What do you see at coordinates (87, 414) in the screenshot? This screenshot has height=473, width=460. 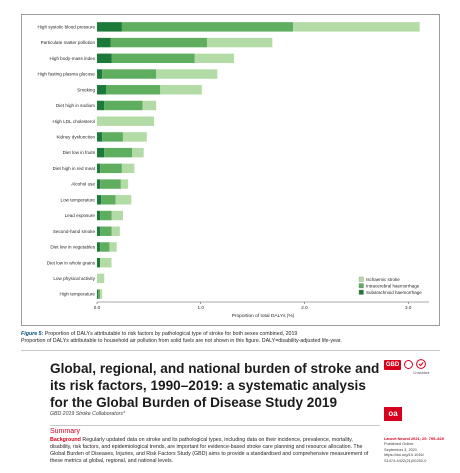 I see `article-authors: GBD 2019 Stroke Collaborators*` at bounding box center [87, 414].